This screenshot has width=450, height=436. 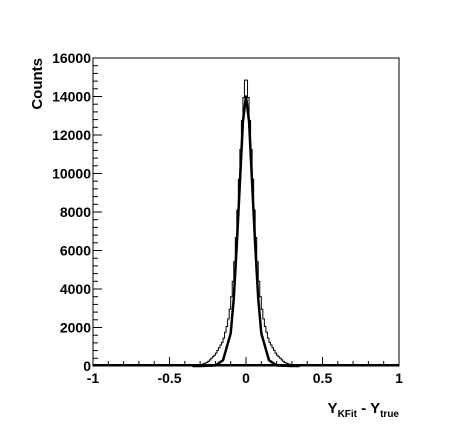 What do you see at coordinates (87, 366) in the screenshot?
I see `y-tick-label: 0` at bounding box center [87, 366].